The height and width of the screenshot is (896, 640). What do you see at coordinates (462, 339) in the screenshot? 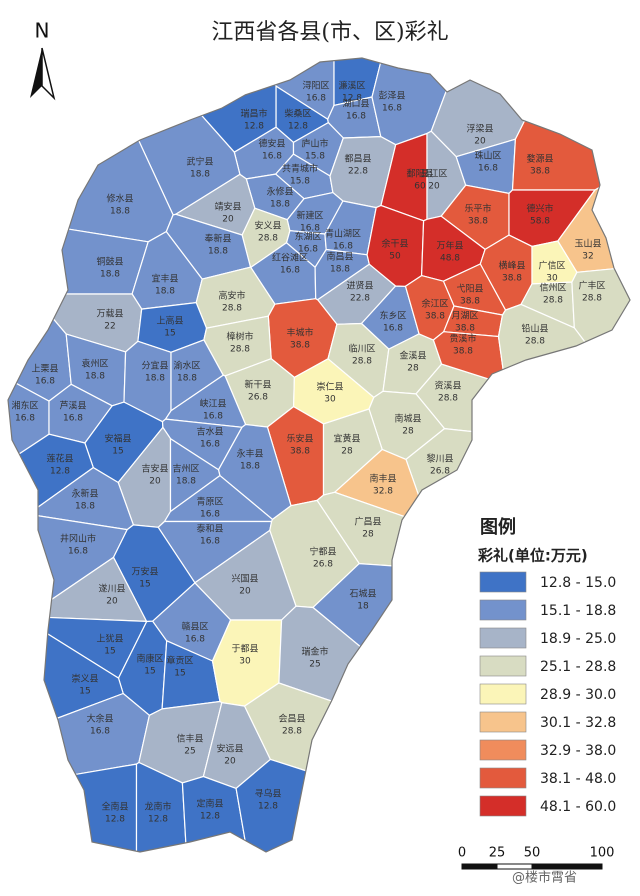
I see `county-name: 贵溪市` at bounding box center [462, 339].